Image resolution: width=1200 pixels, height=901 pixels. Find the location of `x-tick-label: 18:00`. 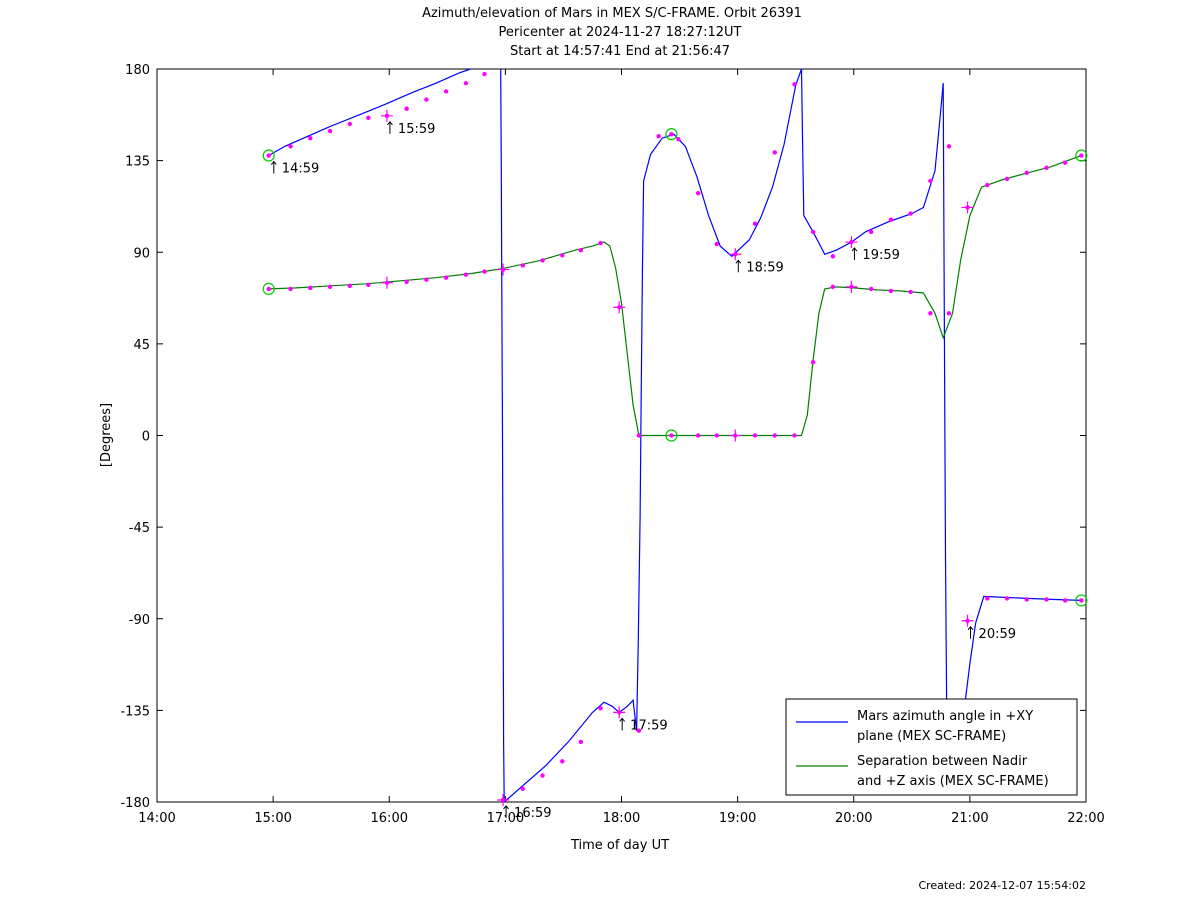

x-tick-label: 18:00 is located at coordinates (621, 818).